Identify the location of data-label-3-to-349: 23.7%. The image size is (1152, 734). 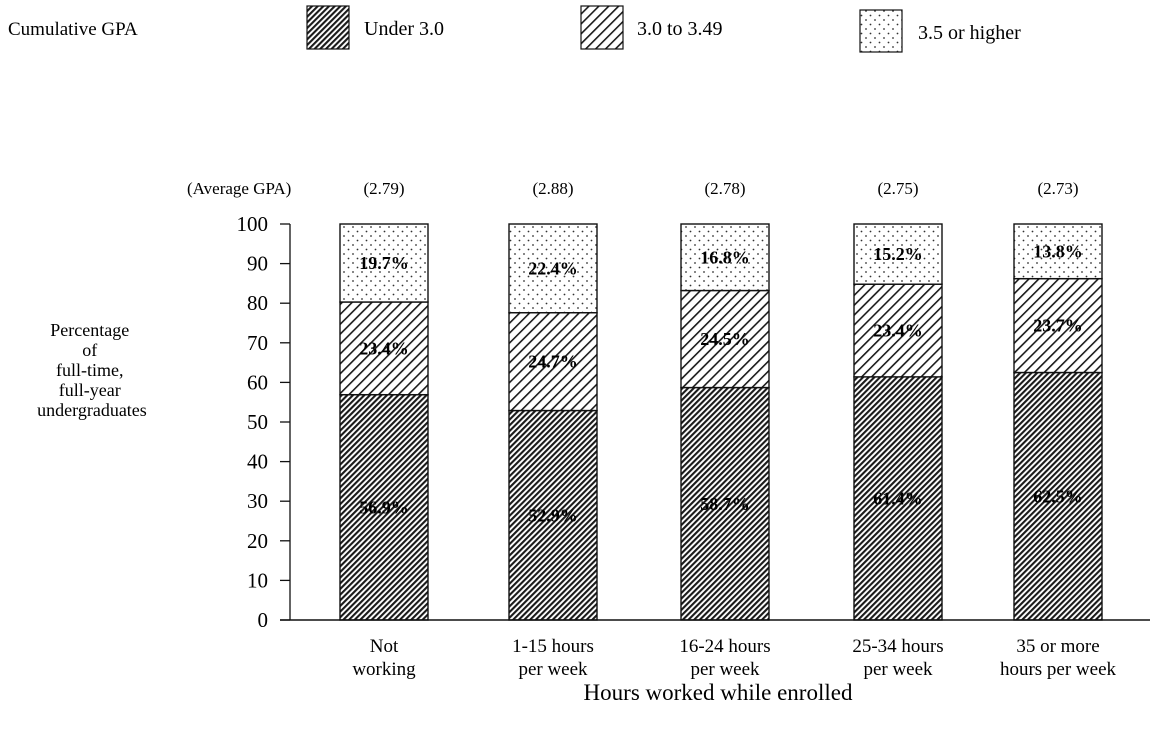
(1058, 326).